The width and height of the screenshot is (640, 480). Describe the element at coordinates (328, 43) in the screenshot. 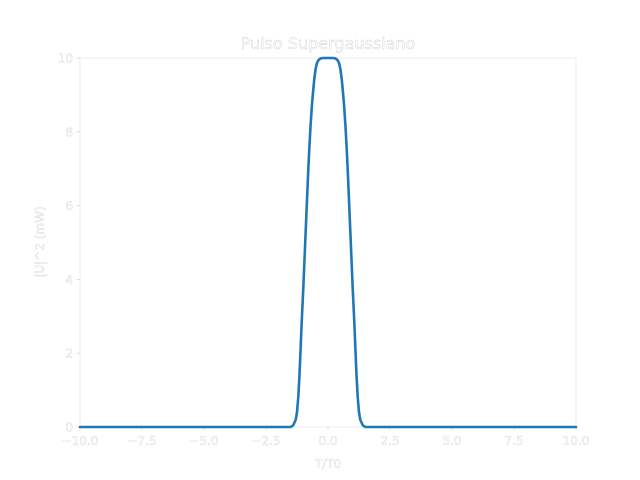

I see `chart-title: Pulso Supergaussiano` at that location.